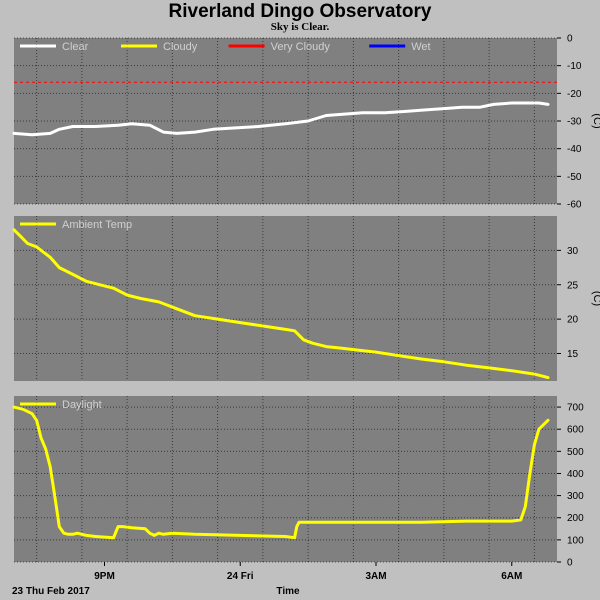 The height and width of the screenshot is (600, 600). What do you see at coordinates (75, 47) in the screenshot?
I see `legend-label-clear: Clear` at bounding box center [75, 47].